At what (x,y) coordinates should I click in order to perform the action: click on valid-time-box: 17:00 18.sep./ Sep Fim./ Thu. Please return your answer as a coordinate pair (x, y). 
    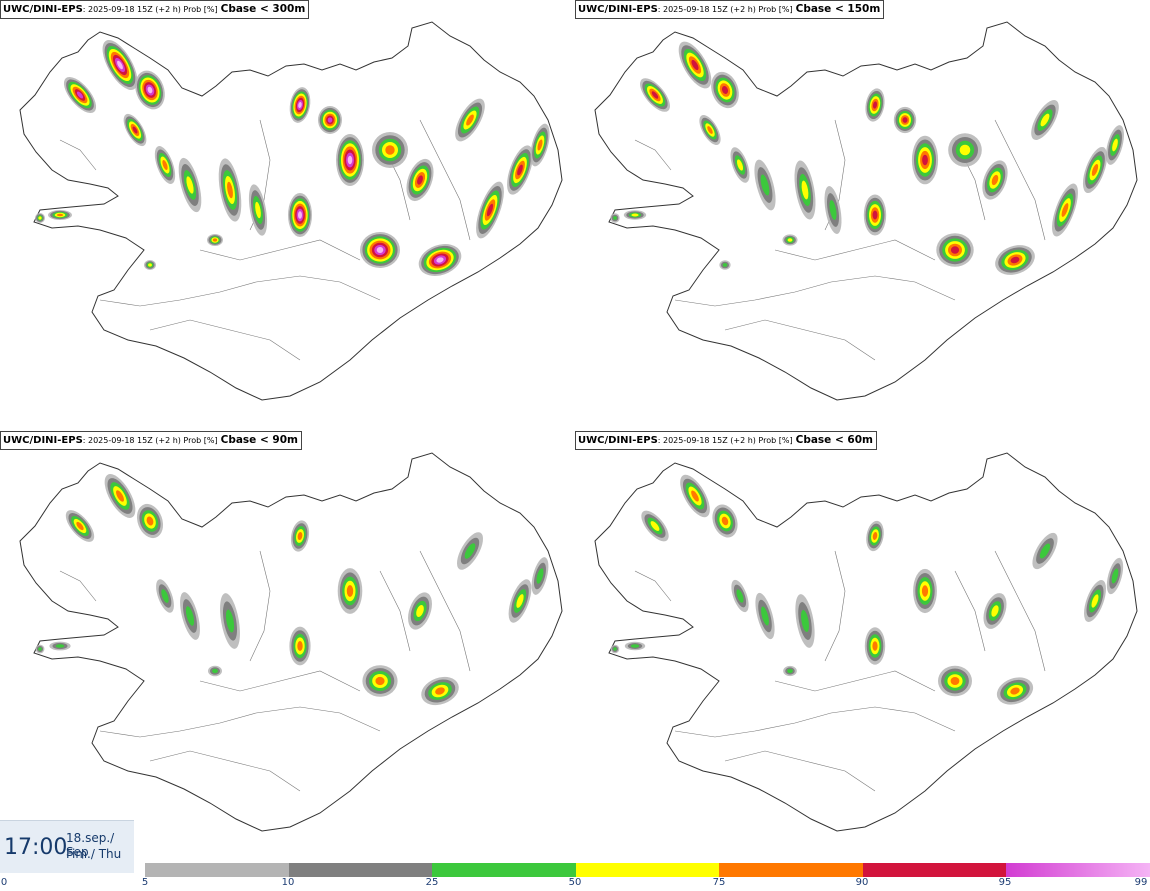
    Looking at the image, I should click on (67, 846).